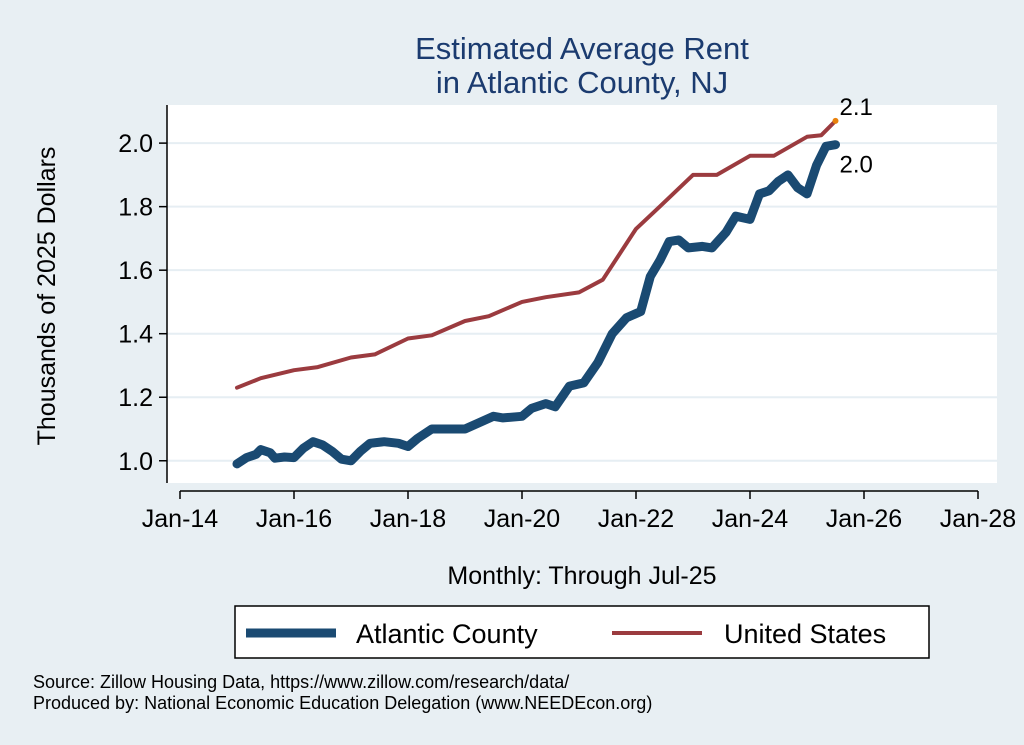 The width and height of the screenshot is (1024, 745). I want to click on y-tick-label: 1.6, so click(135, 271).